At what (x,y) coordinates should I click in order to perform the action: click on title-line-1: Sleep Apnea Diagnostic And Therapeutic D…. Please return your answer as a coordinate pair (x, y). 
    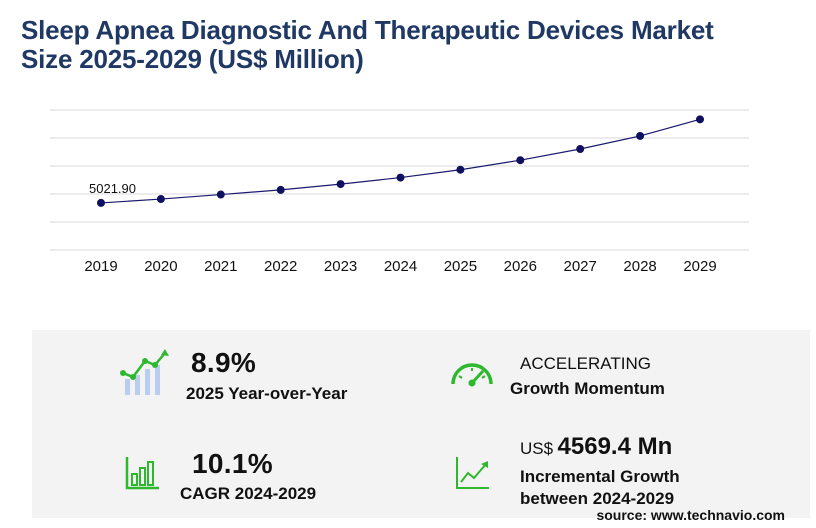
    Looking at the image, I should click on (367, 30).